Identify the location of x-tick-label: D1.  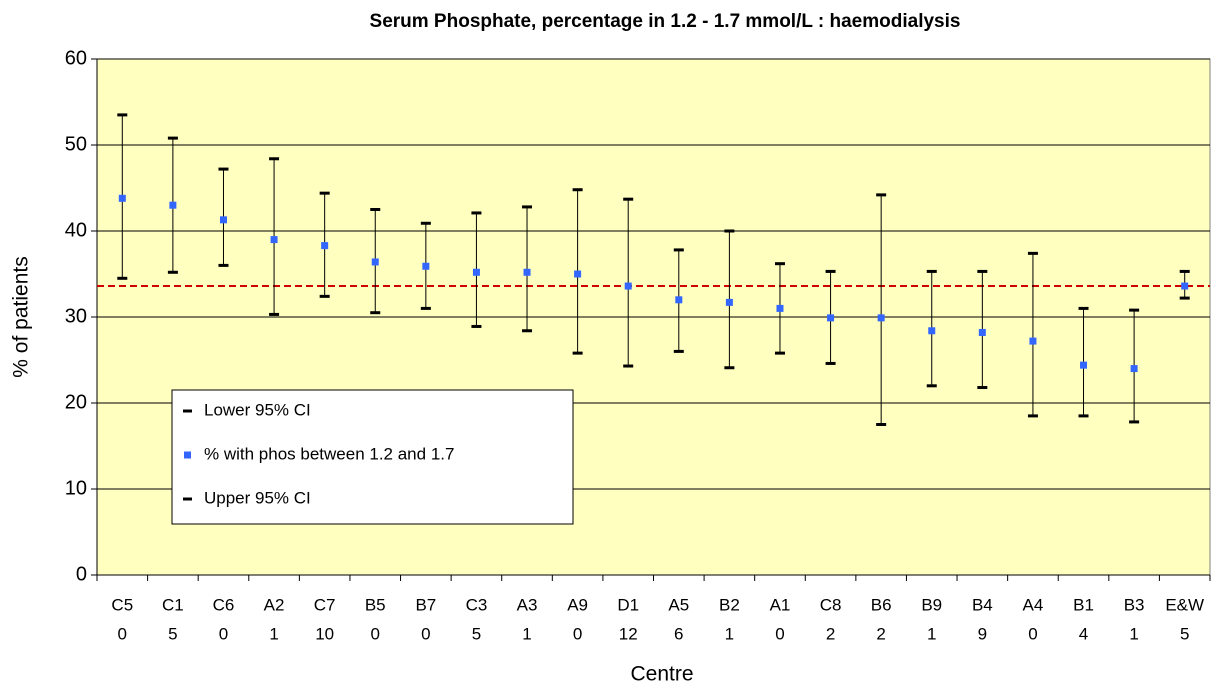
(628, 604).